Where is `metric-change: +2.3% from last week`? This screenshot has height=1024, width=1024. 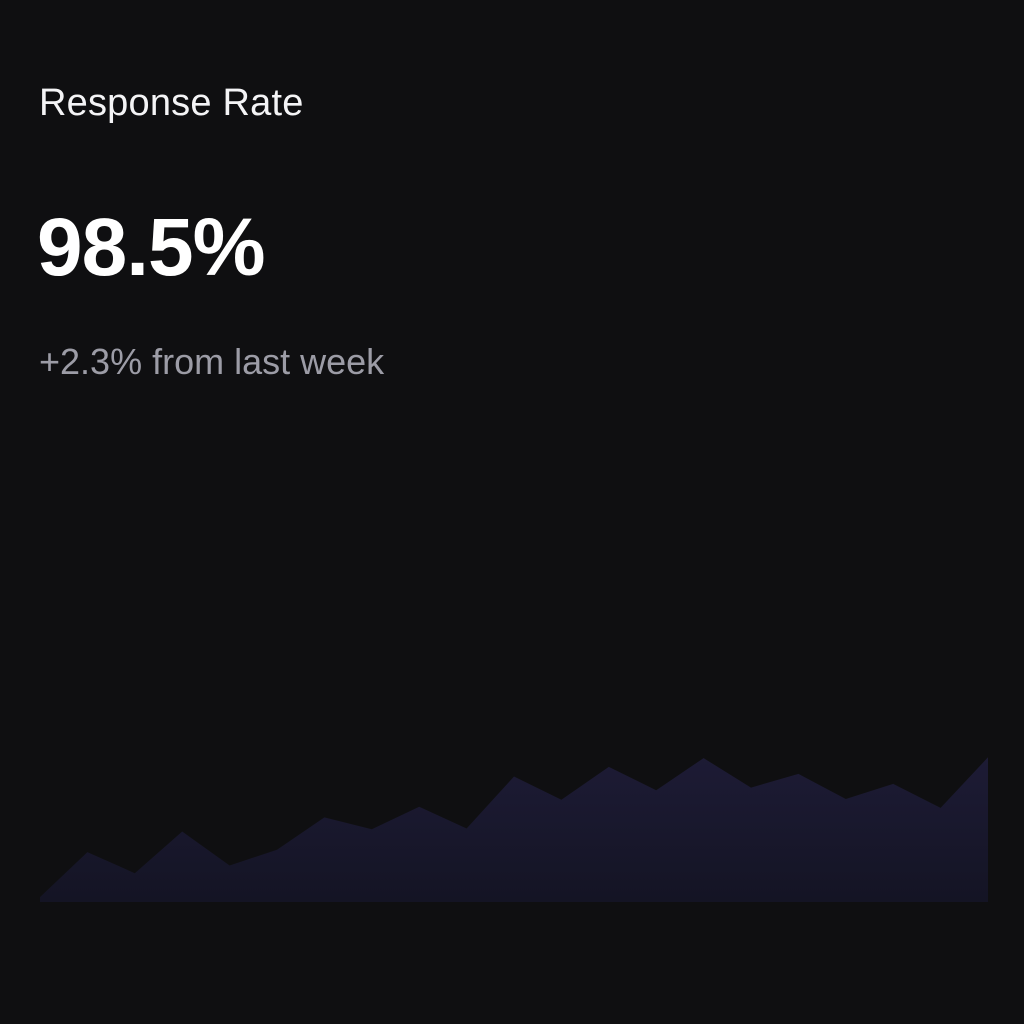
metric-change: +2.3% from last week is located at coordinates (212, 361).